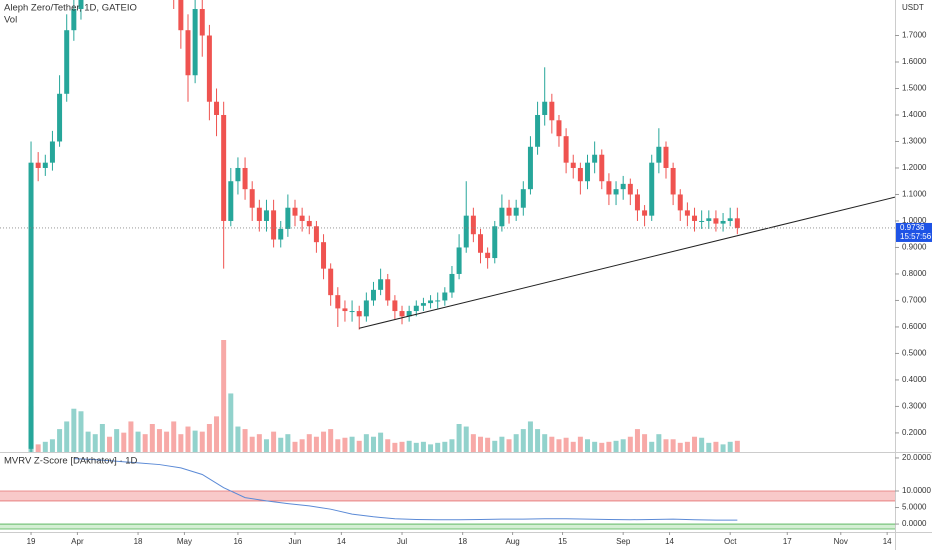 The width and height of the screenshot is (932, 550). Describe the element at coordinates (916, 490) in the screenshot. I see `y-tick-label: 10.0000` at that location.